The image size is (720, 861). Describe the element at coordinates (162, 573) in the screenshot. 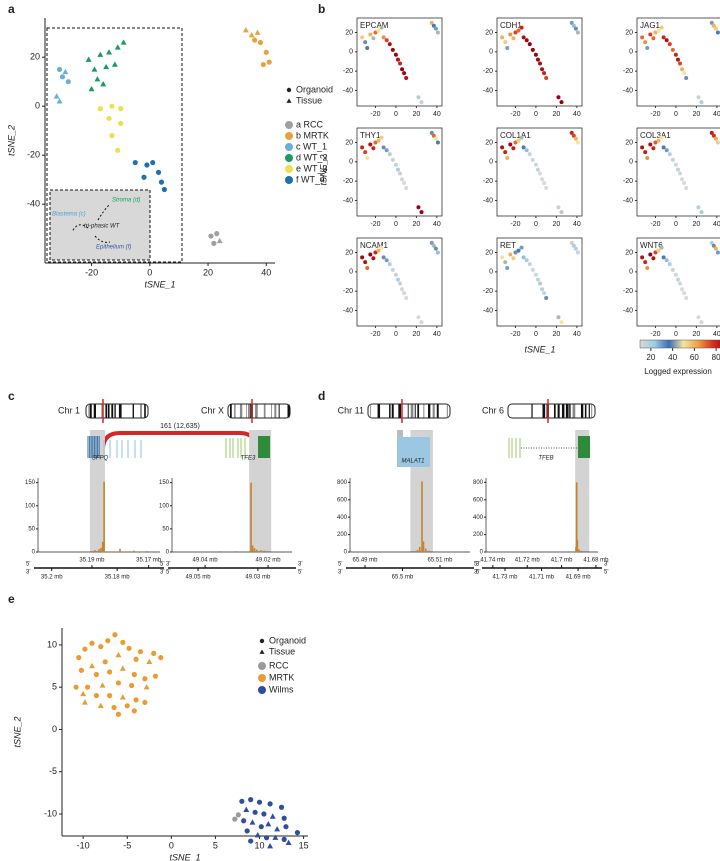

I see `strand-label: 3'` at that location.